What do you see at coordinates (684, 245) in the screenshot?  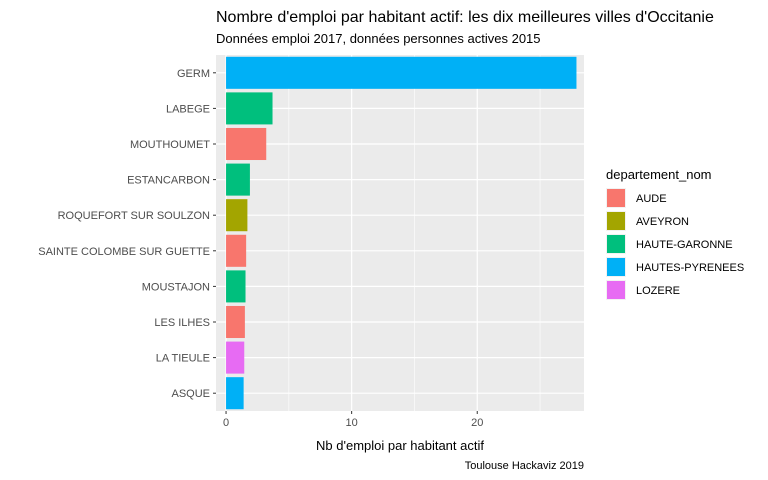 I see `legend-label: HAUTE-GARONNE` at bounding box center [684, 245].